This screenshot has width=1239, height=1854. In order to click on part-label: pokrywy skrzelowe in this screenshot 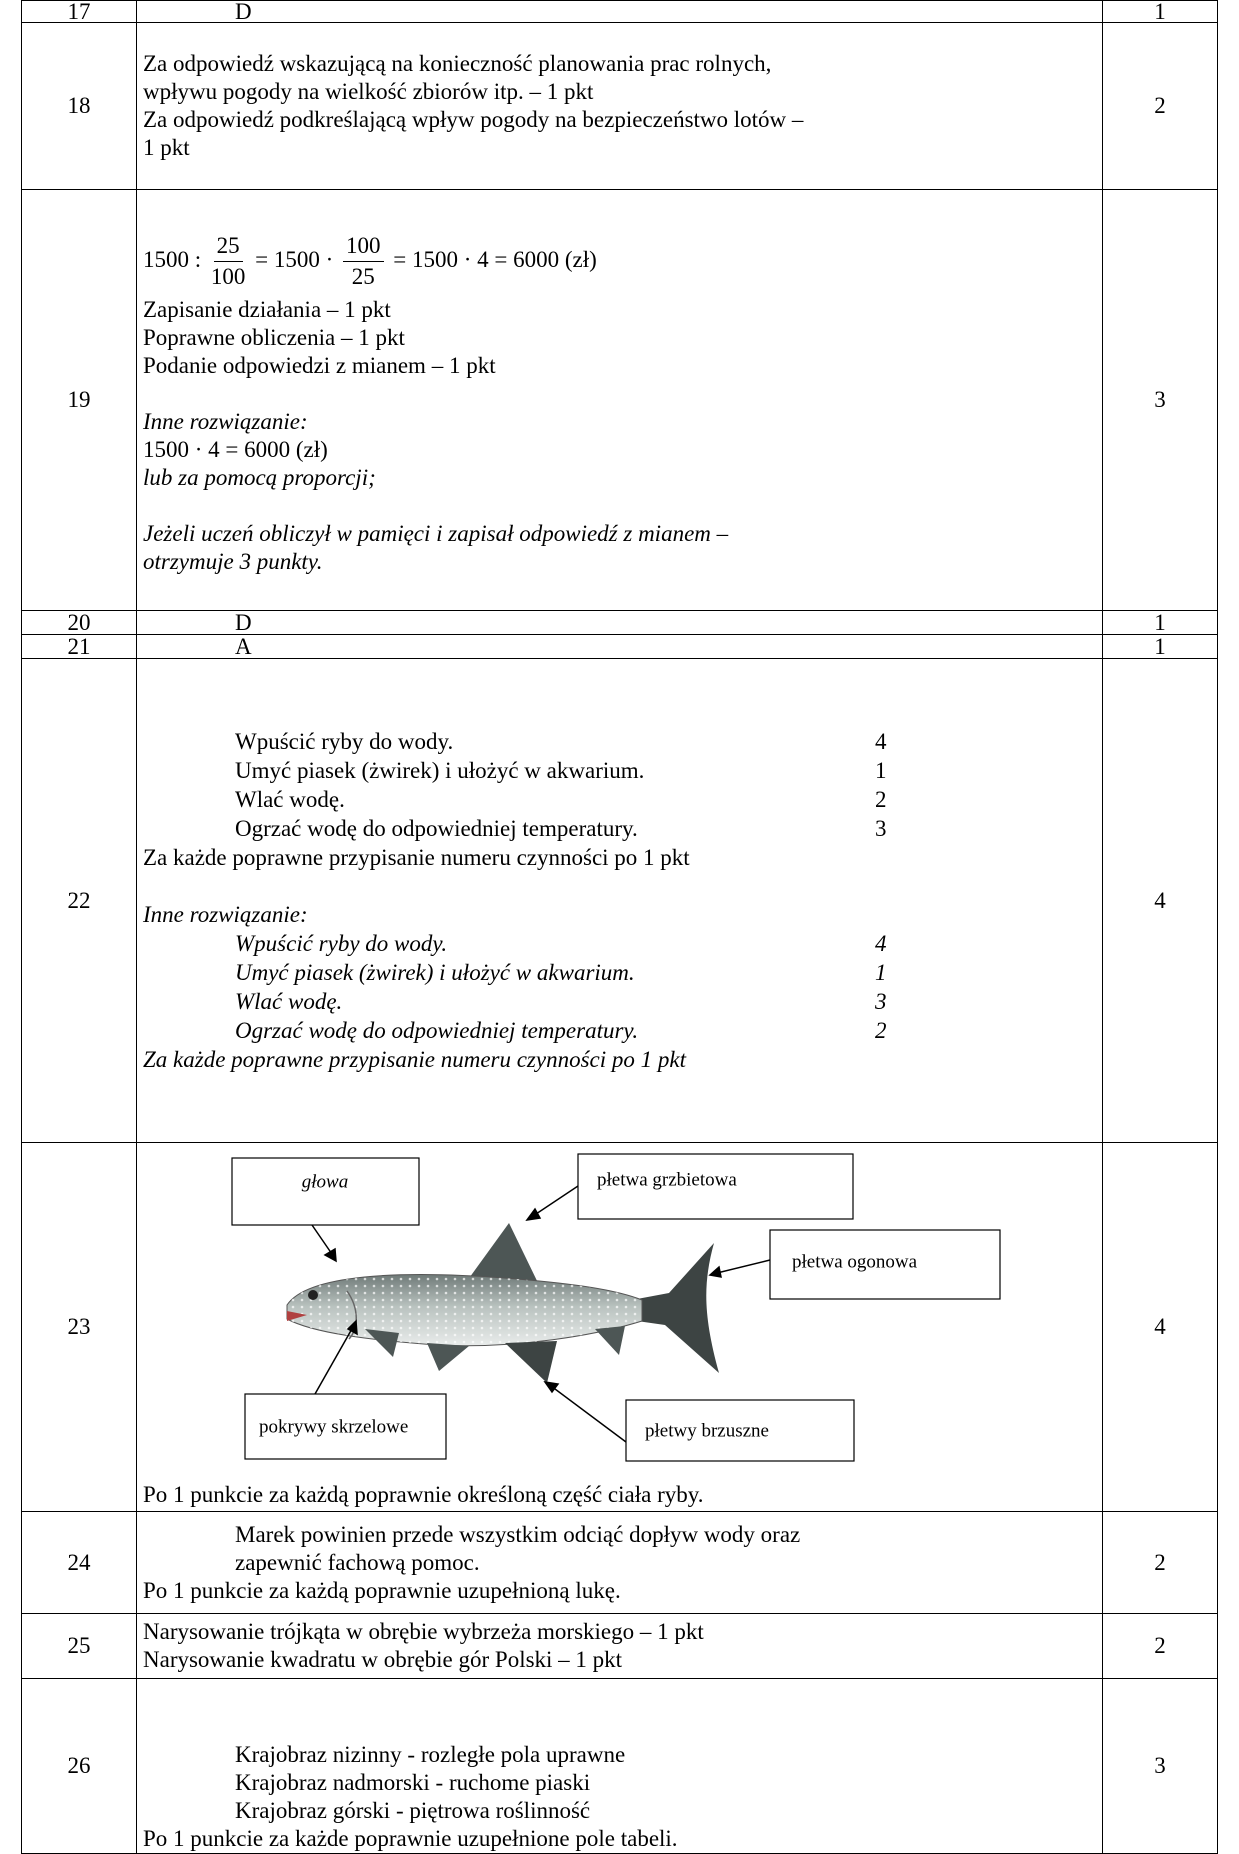, I will do `click(333, 1426)`.